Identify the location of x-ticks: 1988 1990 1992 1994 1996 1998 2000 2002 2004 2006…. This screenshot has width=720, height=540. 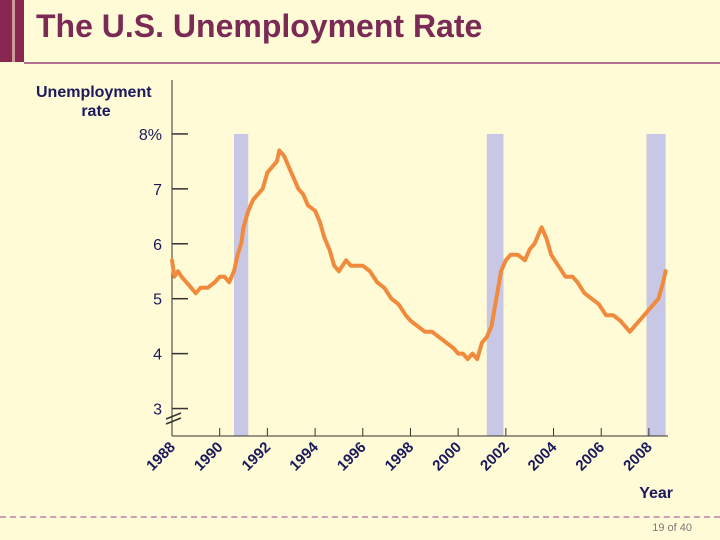
(399, 451).